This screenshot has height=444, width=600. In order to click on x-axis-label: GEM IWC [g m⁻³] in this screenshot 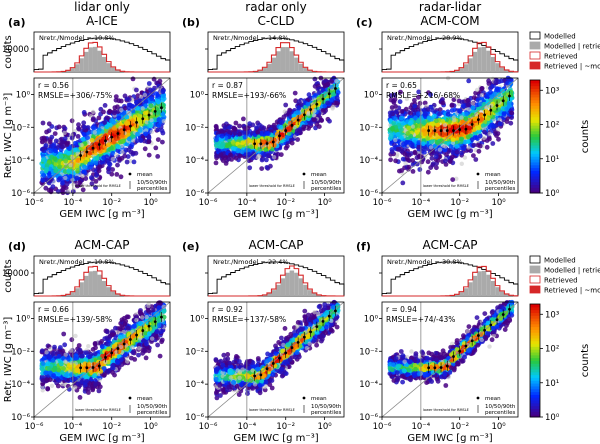, I will do `click(275, 438)`.